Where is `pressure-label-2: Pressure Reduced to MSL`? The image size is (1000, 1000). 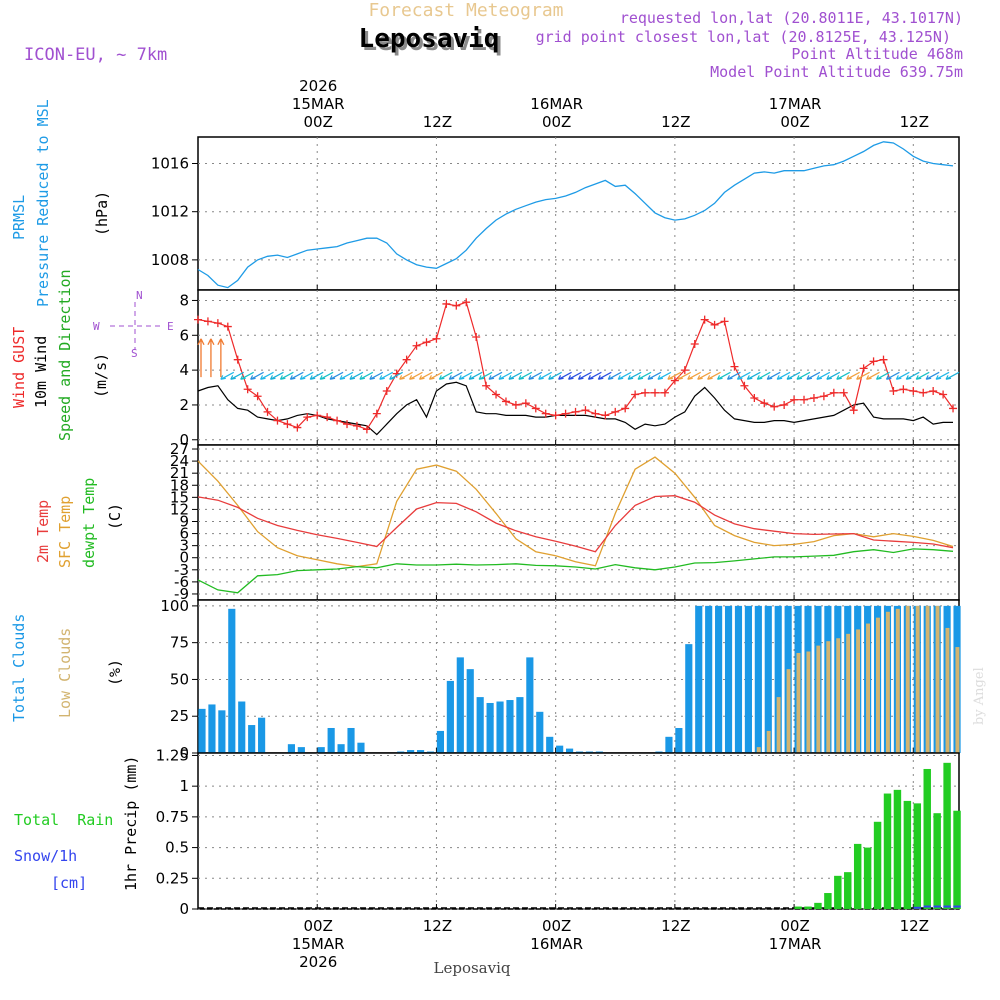 pressure-label-2: Pressure Reduced to MSL is located at coordinates (43, 203).